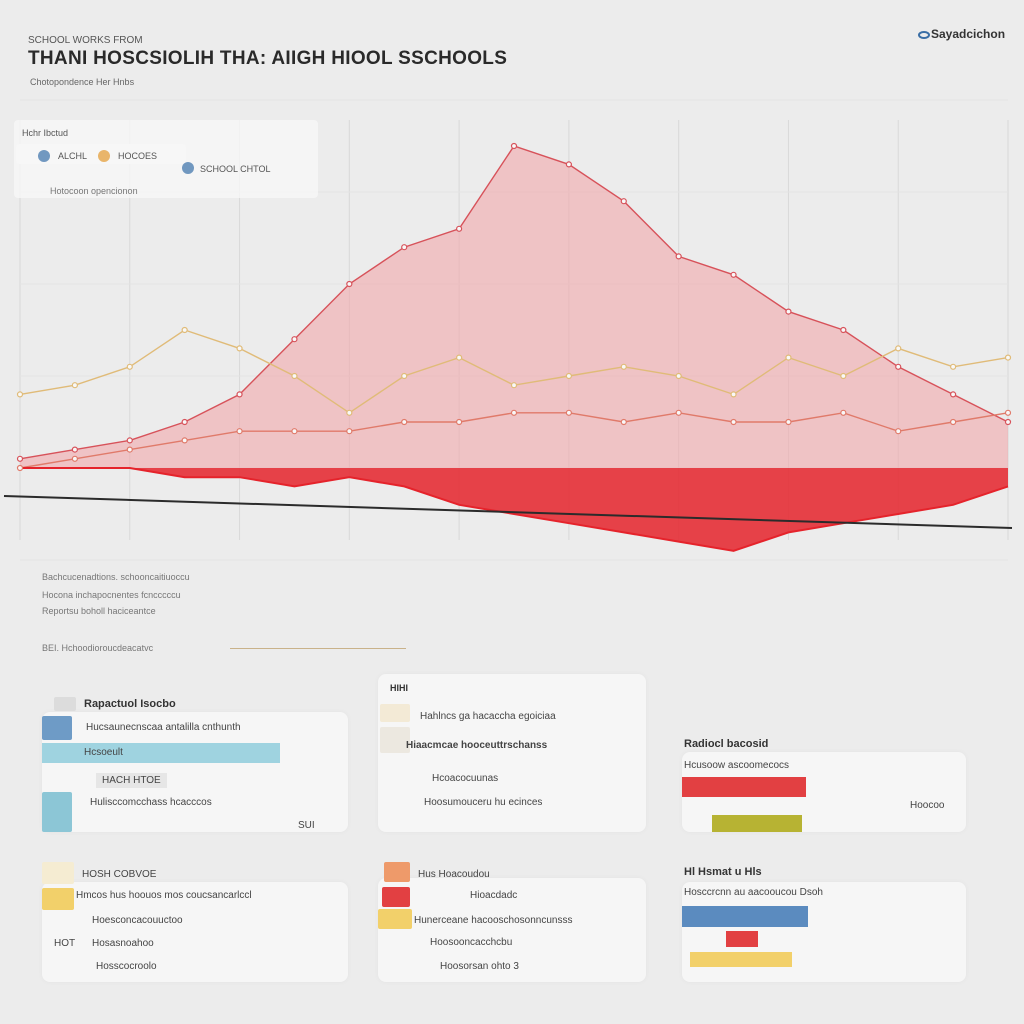 This screenshot has height=1024, width=1024. What do you see at coordinates (58, 873) in the screenshot?
I see `card-4-chip-cream` at bounding box center [58, 873].